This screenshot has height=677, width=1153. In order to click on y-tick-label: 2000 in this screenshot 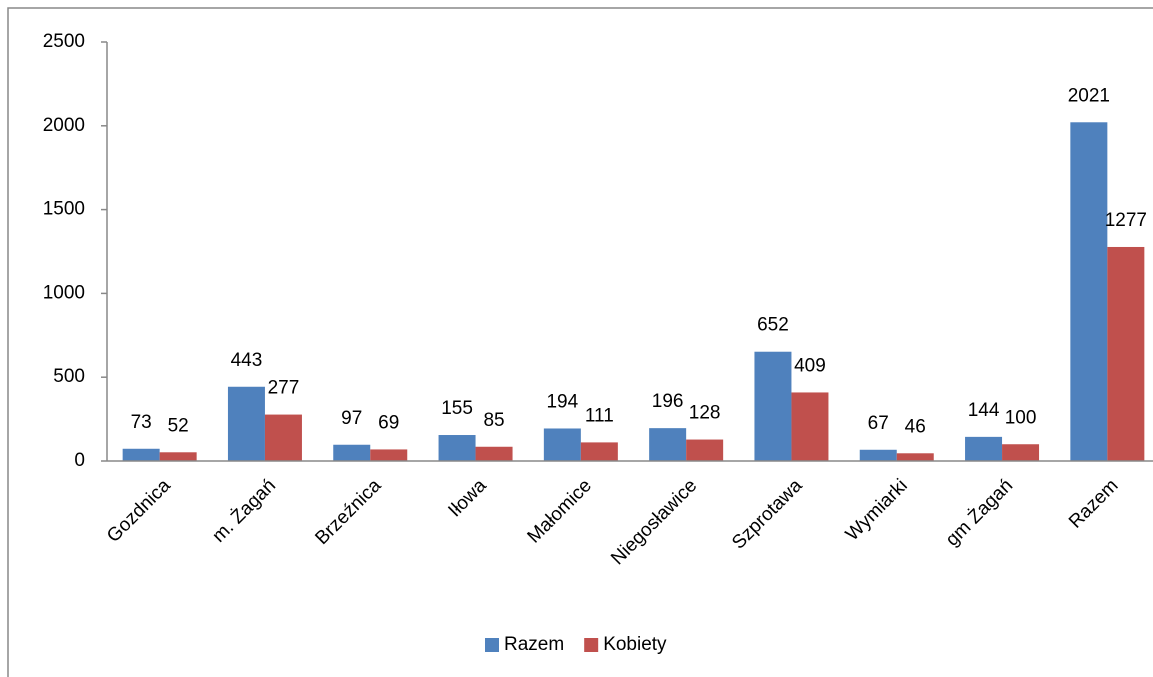, I will do `click(64, 125)`.